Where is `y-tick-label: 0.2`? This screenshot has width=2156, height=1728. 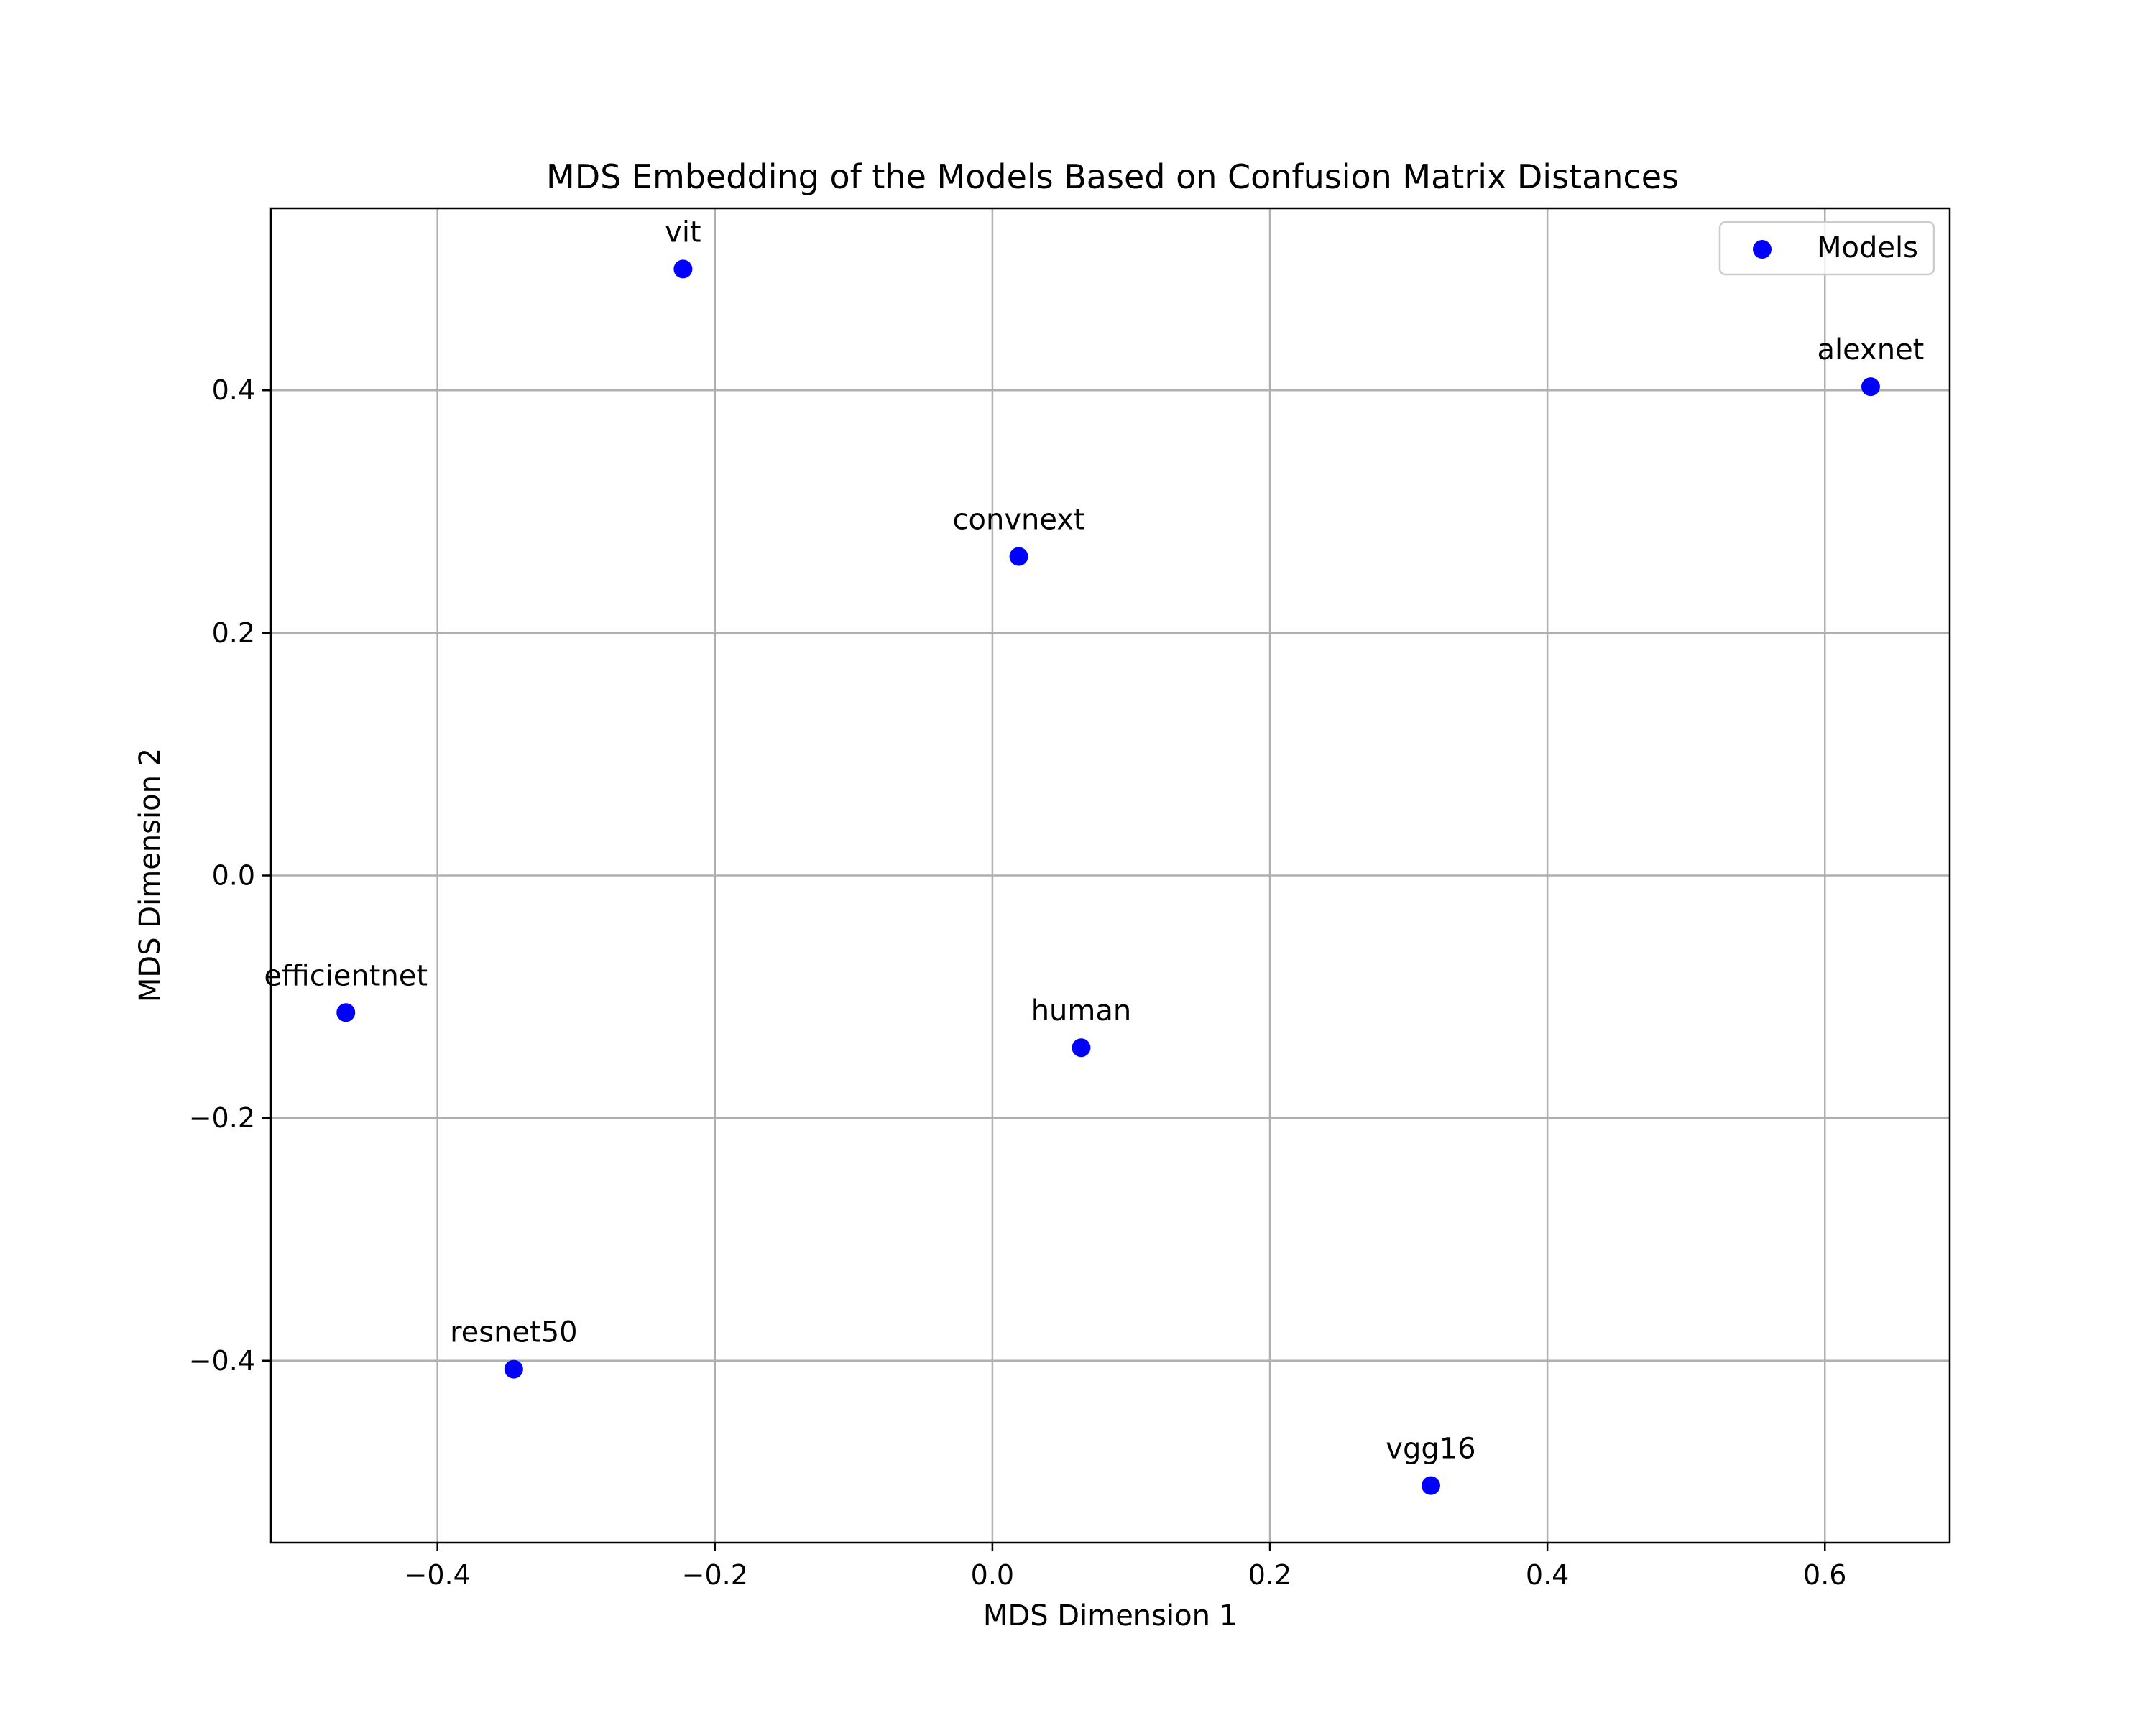 y-tick-label: 0.2 is located at coordinates (234, 633).